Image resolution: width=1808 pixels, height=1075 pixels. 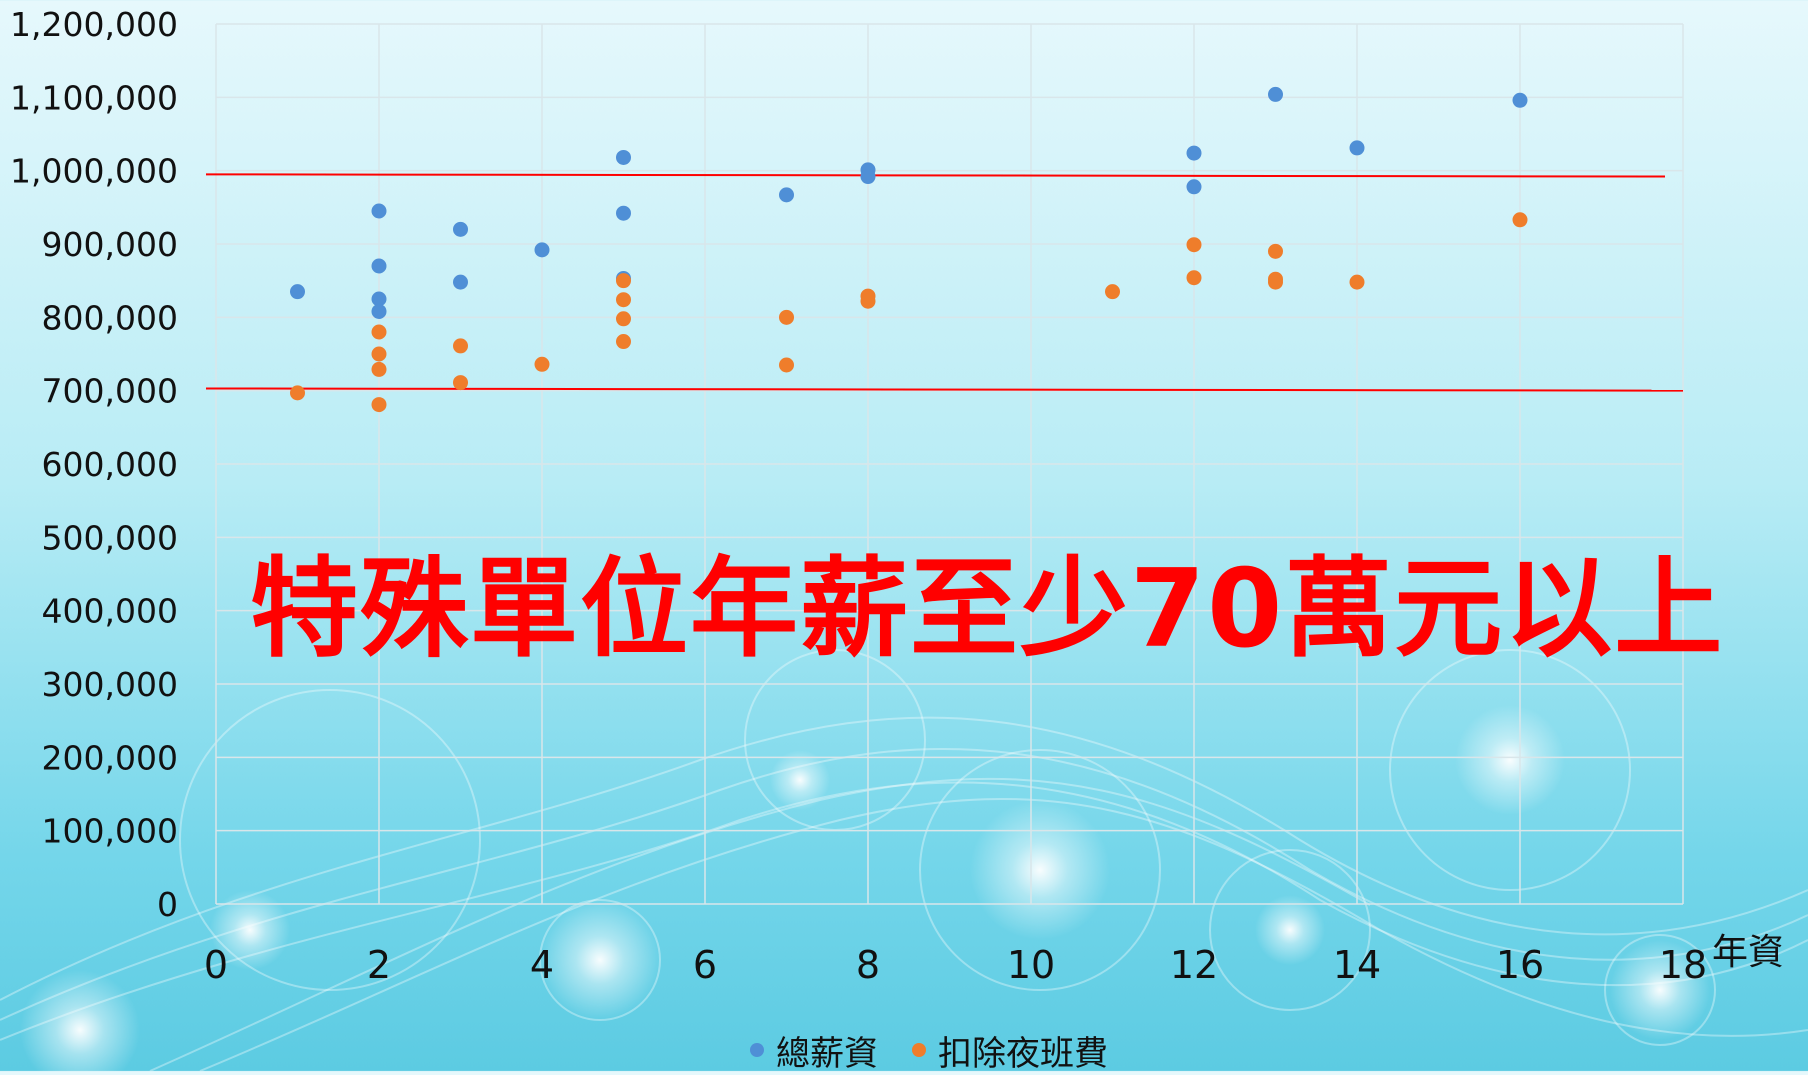 I want to click on x-tick-label: 14, so click(x=1357, y=965).